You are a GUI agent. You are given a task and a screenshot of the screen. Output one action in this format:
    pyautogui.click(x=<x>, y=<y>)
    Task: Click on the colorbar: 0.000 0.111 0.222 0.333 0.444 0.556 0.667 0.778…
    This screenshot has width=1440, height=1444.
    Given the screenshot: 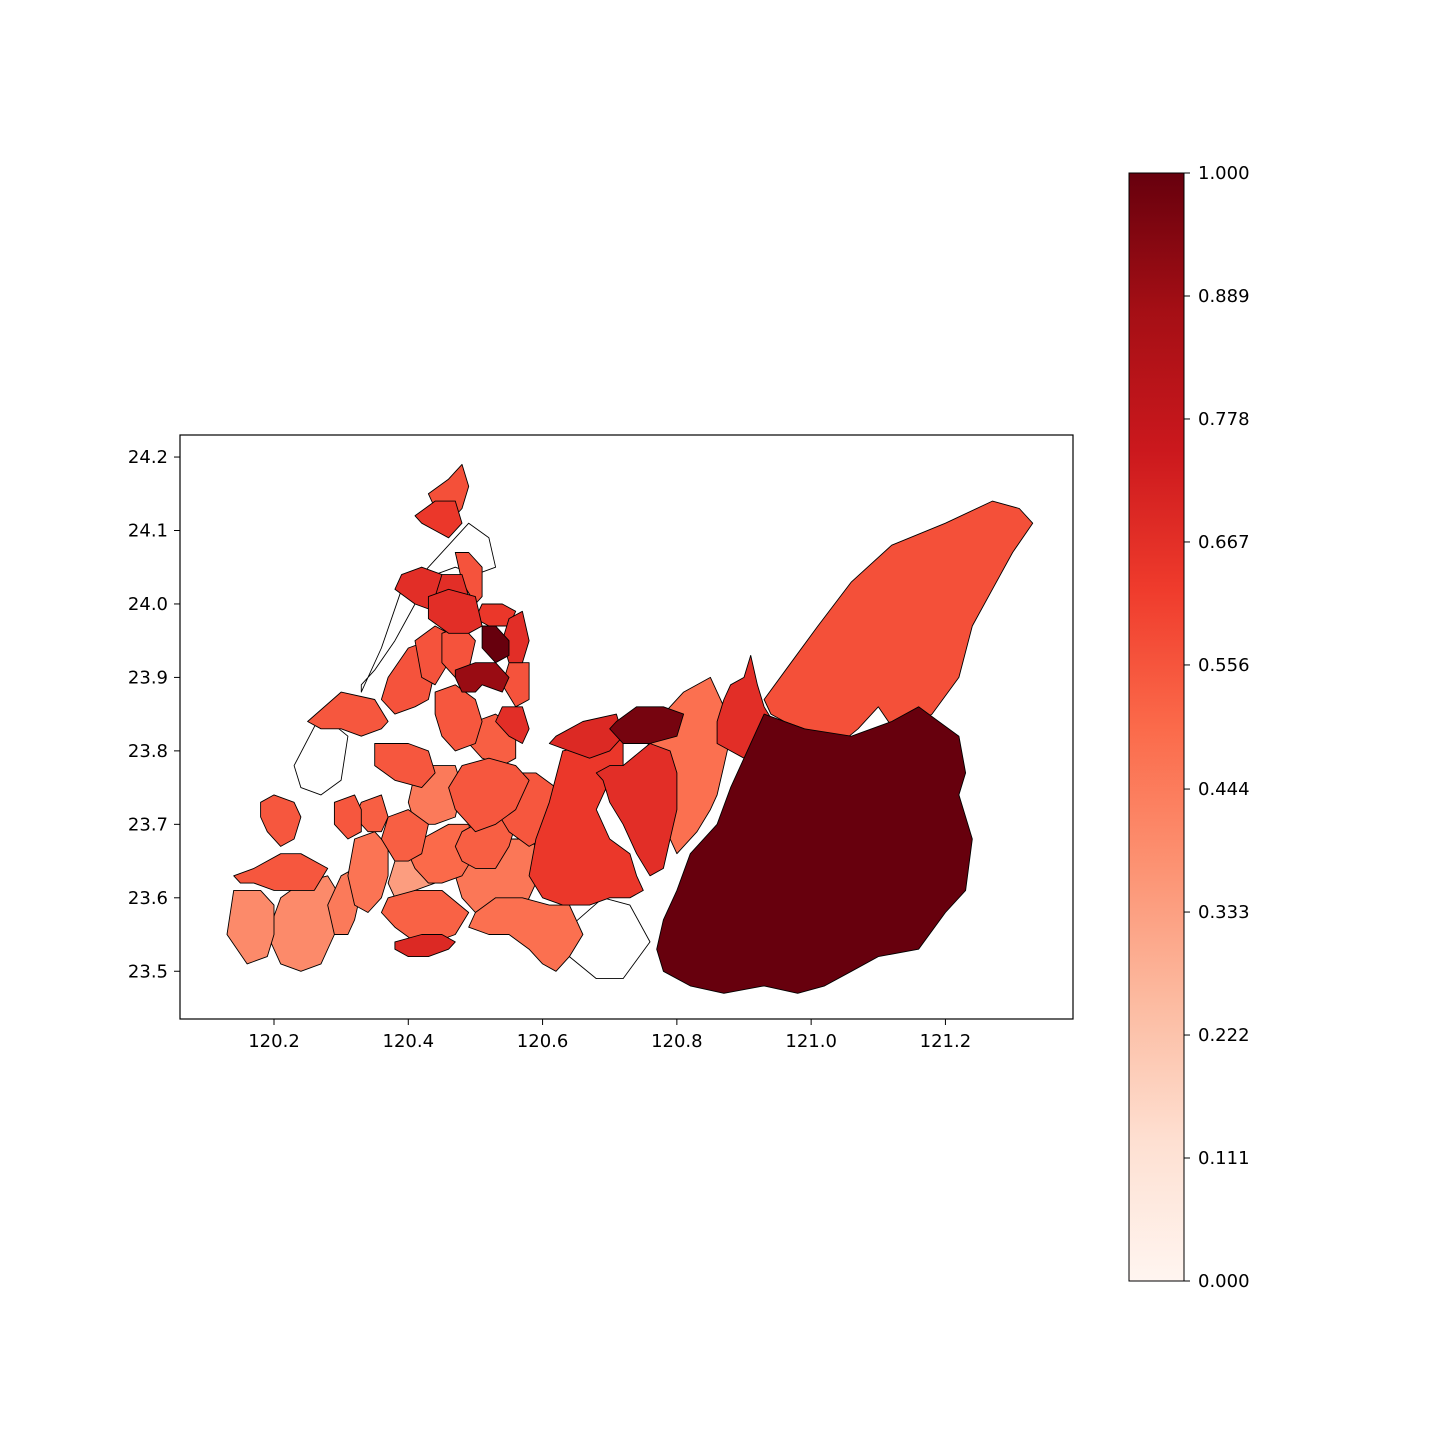 What is the action you would take?
    pyautogui.click(x=1189, y=727)
    